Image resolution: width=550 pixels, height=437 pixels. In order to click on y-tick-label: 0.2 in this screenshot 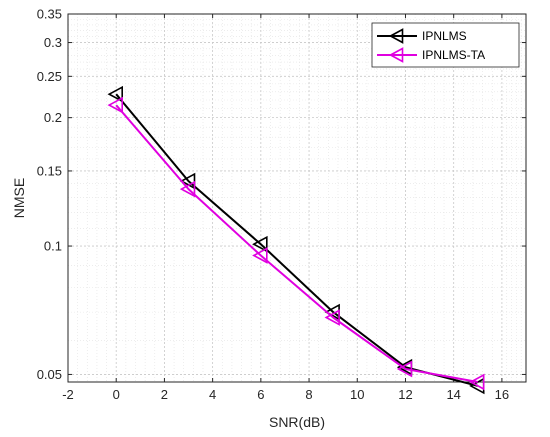, I will do `click(53, 117)`.